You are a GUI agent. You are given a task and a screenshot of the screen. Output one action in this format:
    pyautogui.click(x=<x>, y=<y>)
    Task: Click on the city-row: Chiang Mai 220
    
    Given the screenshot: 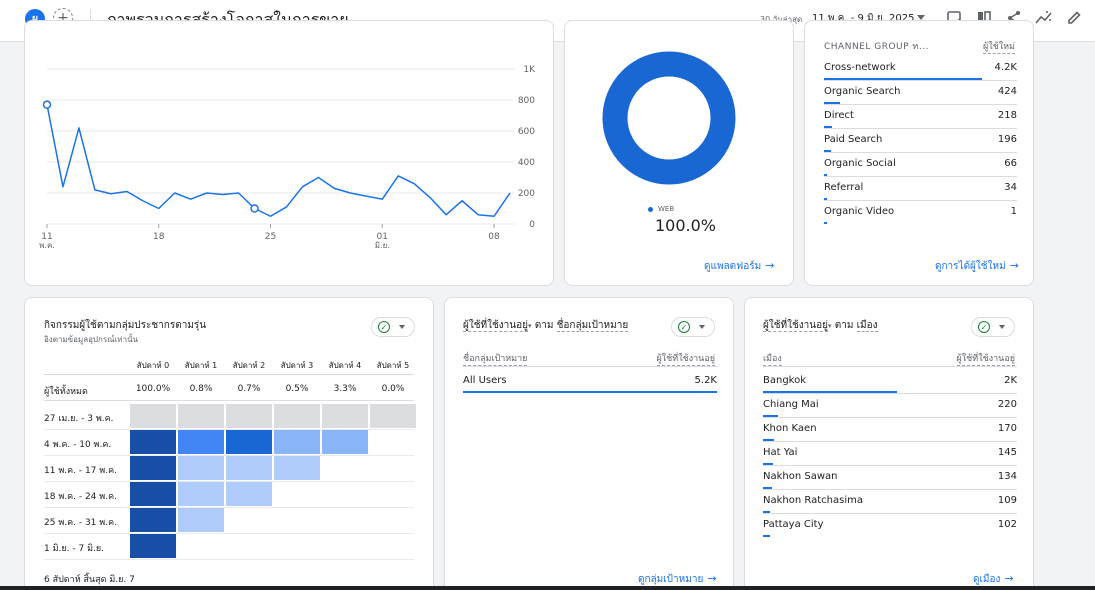 What is the action you would take?
    pyautogui.click(x=889, y=406)
    